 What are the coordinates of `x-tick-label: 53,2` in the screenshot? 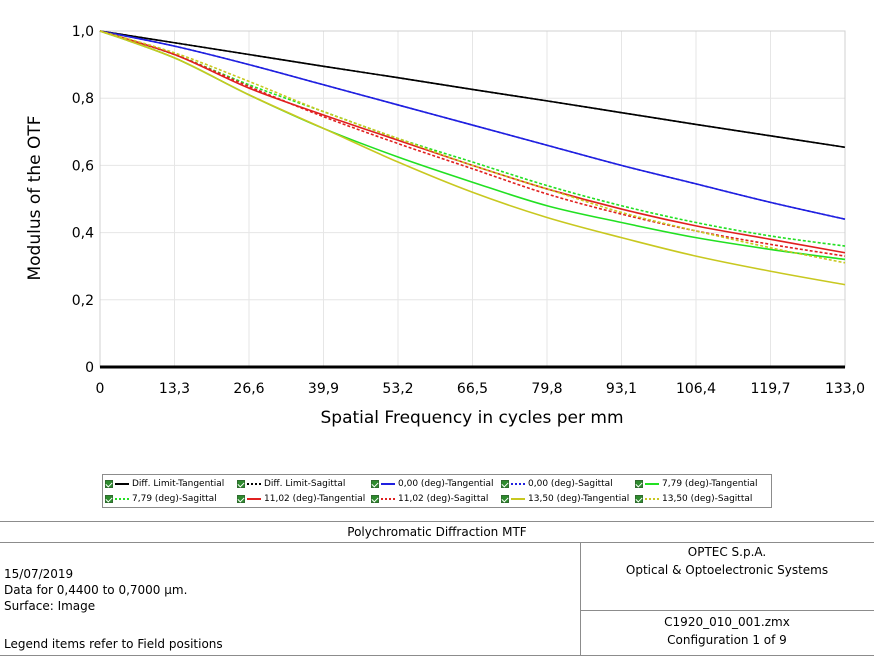 It's located at (397, 389).